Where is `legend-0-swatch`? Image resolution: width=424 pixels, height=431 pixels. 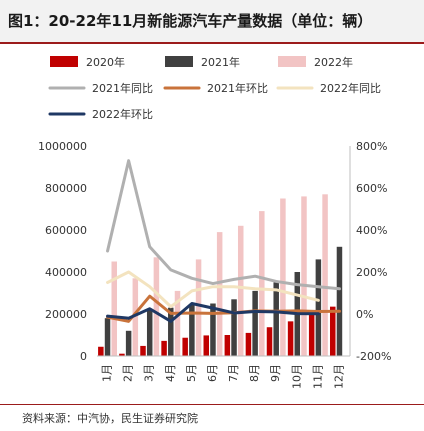
legend-0-swatch is located at coordinates (64, 61).